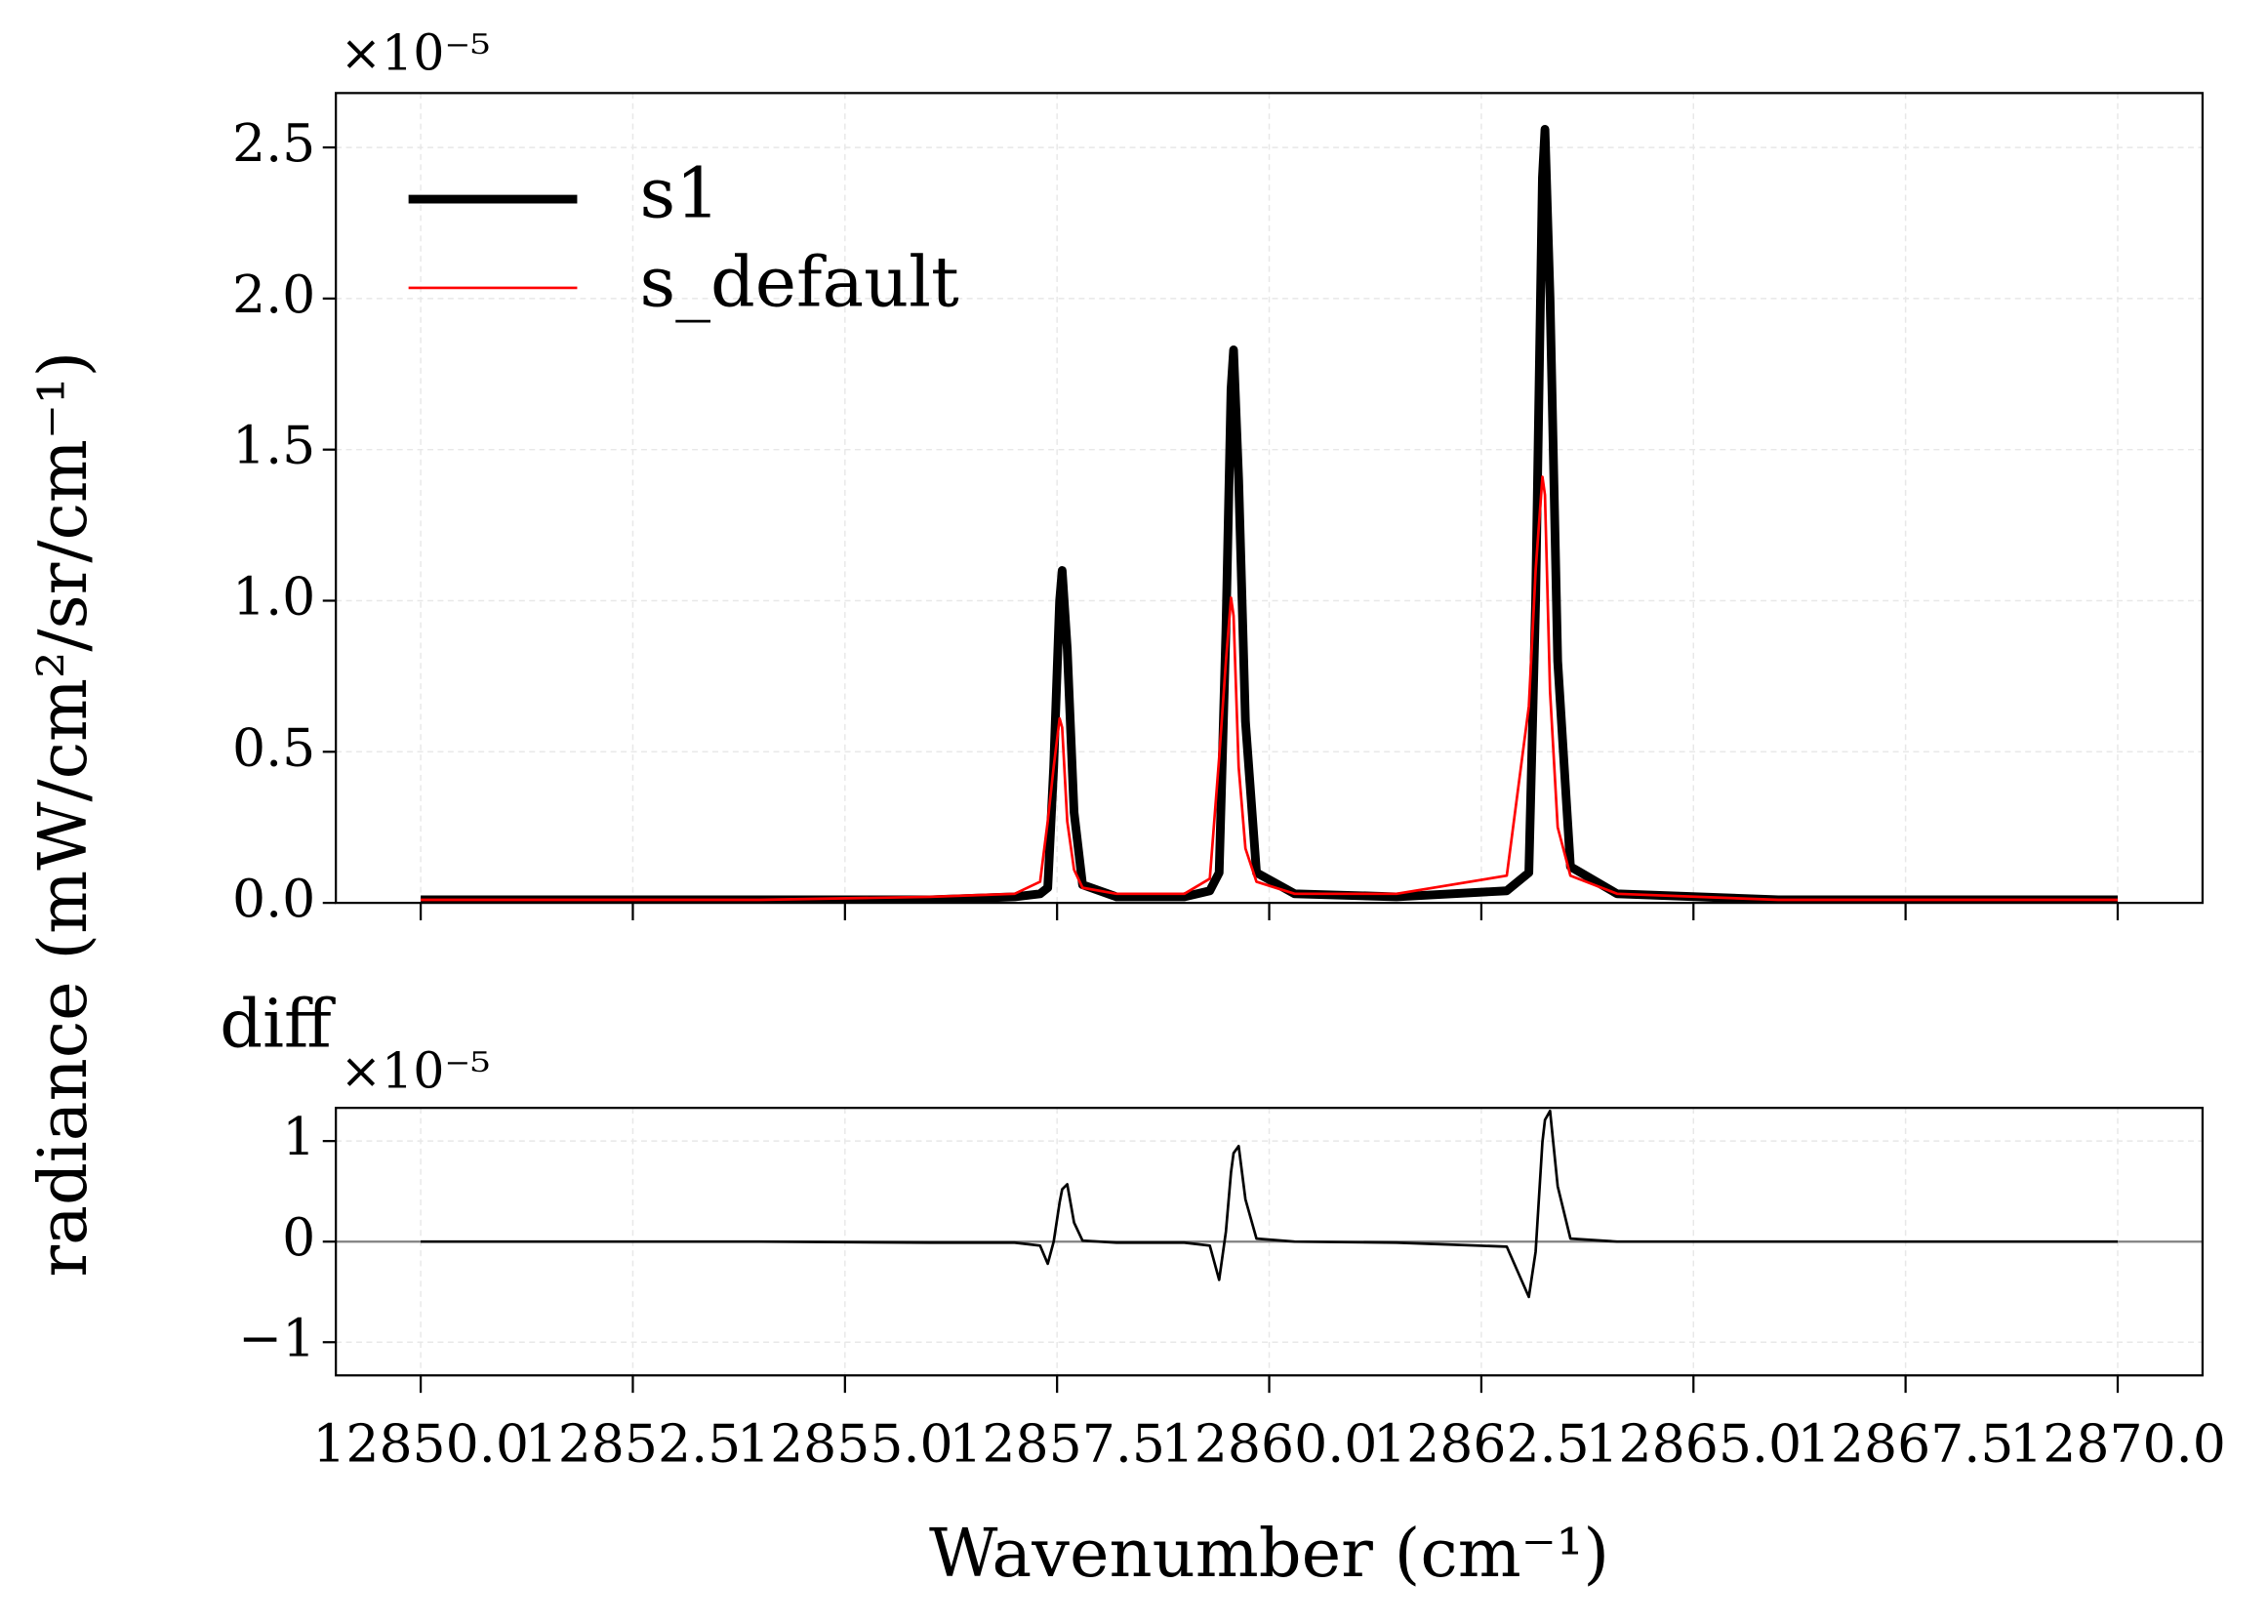 The height and width of the screenshot is (1624, 2268). Describe the element at coordinates (634, 1444) in the screenshot. I see `x-tick-label: 12852.5` at that location.